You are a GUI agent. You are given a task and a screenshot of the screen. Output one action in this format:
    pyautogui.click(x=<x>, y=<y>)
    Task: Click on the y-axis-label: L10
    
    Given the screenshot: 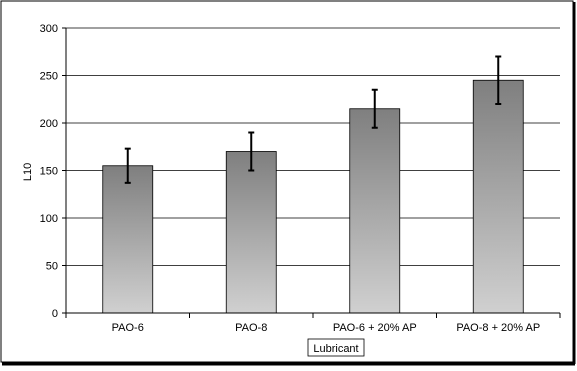 What is the action you would take?
    pyautogui.click(x=28, y=172)
    